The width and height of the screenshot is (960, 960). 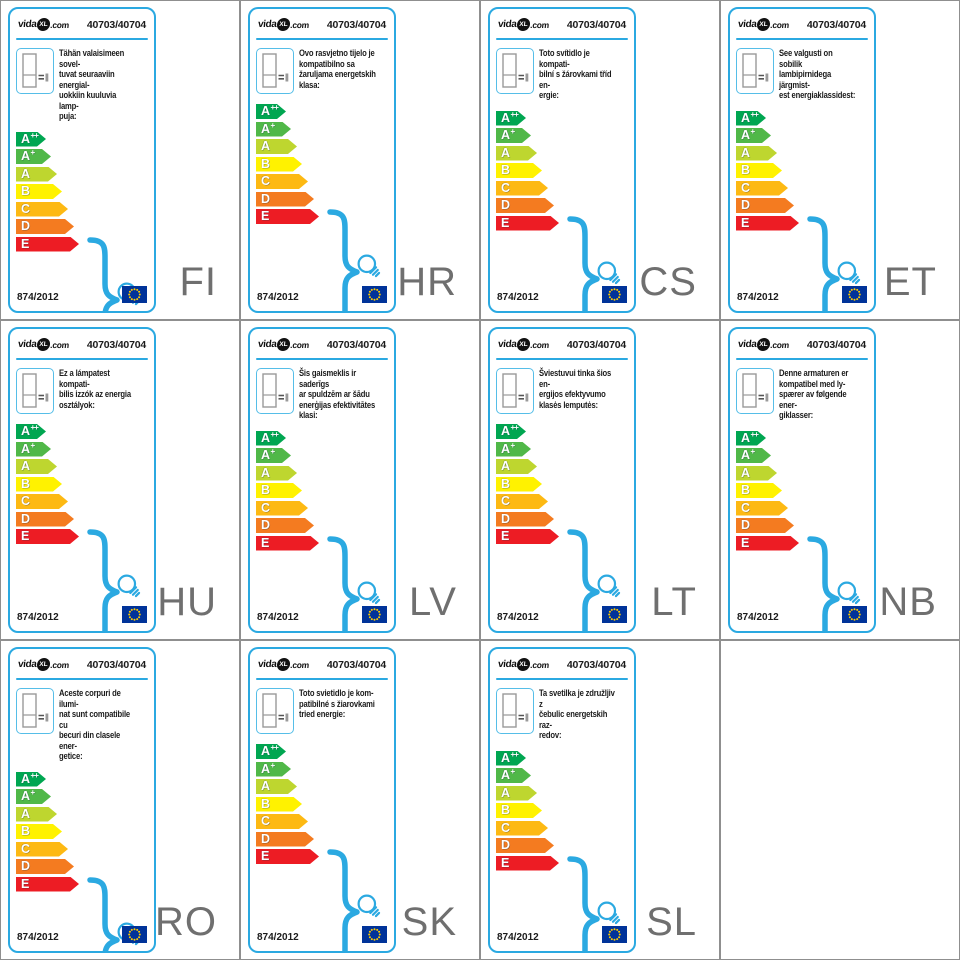 I want to click on energy-label-card: vida XL .com 40703/40704 Se, so click(x=802, y=160).